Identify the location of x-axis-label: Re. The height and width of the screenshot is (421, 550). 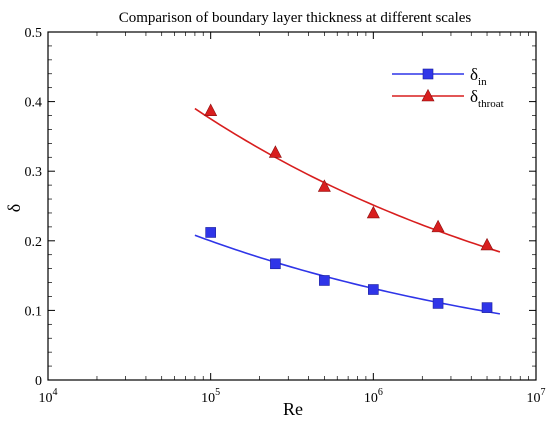
(293, 409).